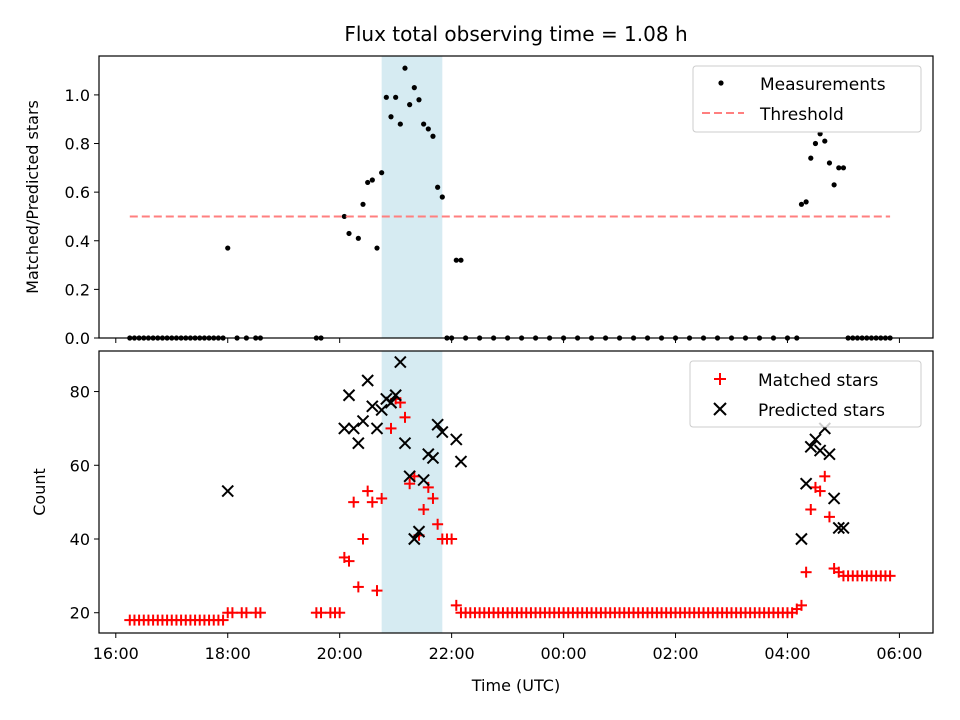 The image size is (960, 720). I want to click on bottom-x-ticks: 16:00 18:00 20:00 22:00 00:00 02:00 04:00 06:00, so click(507, 648).